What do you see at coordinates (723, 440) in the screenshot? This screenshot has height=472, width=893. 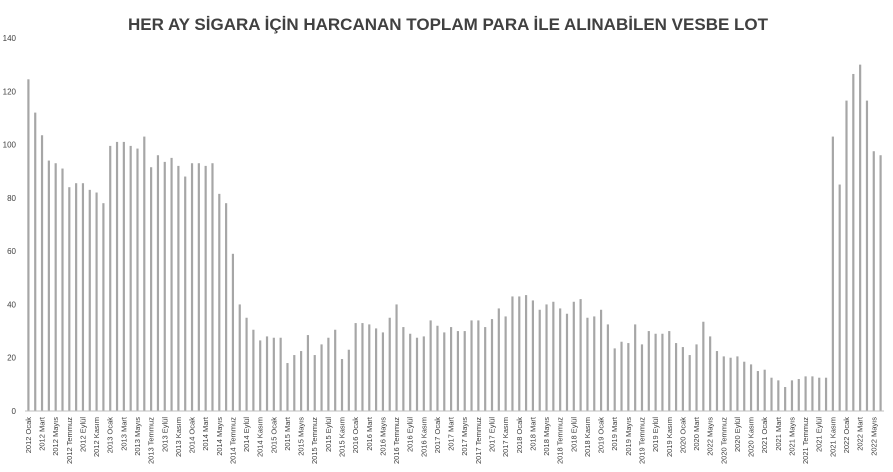 I see `x-tick-label: 2020 Temmuz` at bounding box center [723, 440].